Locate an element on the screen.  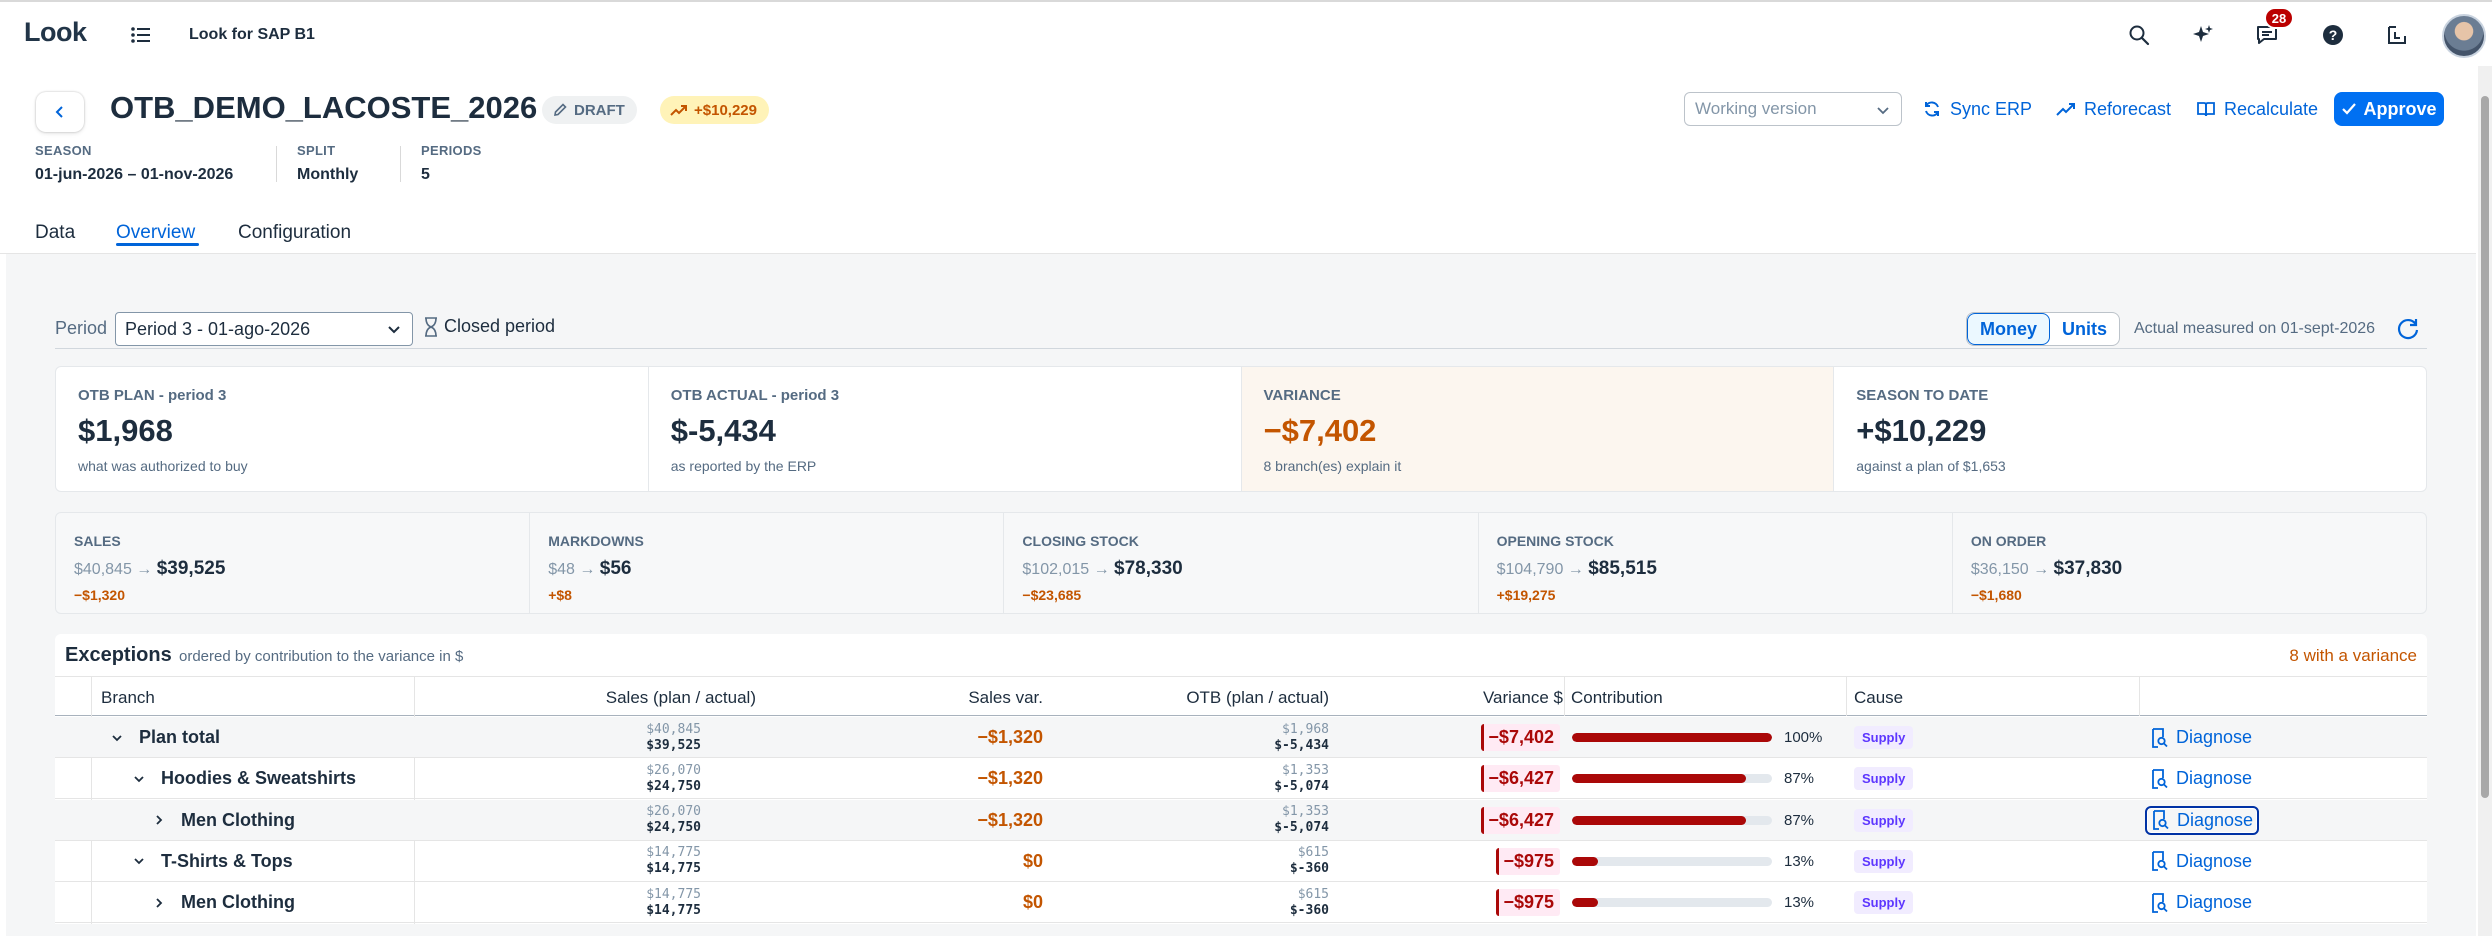
driver-flow: $40,845 → $39,525 is located at coordinates (150, 568).